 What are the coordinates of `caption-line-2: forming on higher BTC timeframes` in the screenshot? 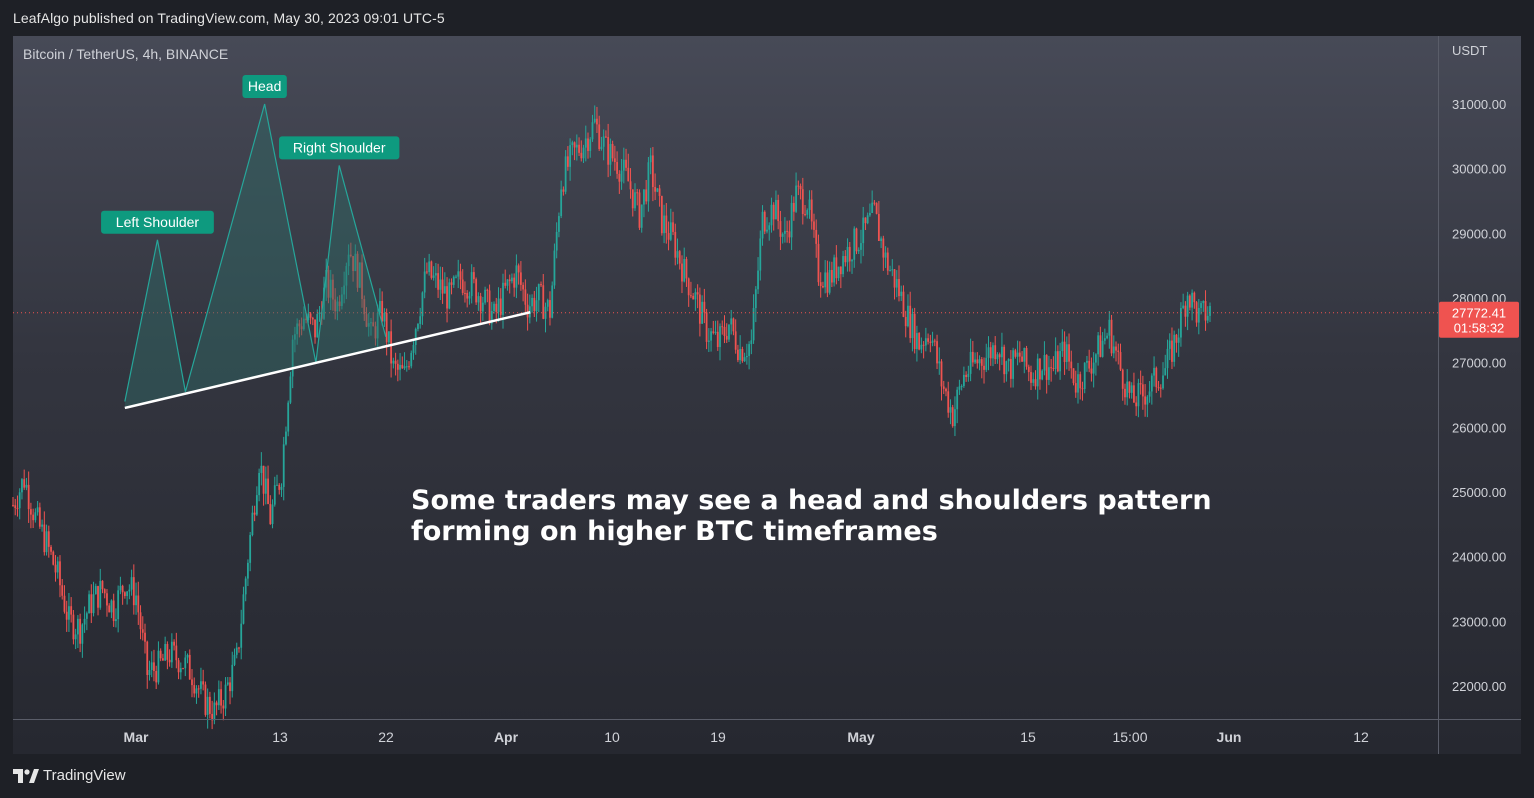 It's located at (674, 531).